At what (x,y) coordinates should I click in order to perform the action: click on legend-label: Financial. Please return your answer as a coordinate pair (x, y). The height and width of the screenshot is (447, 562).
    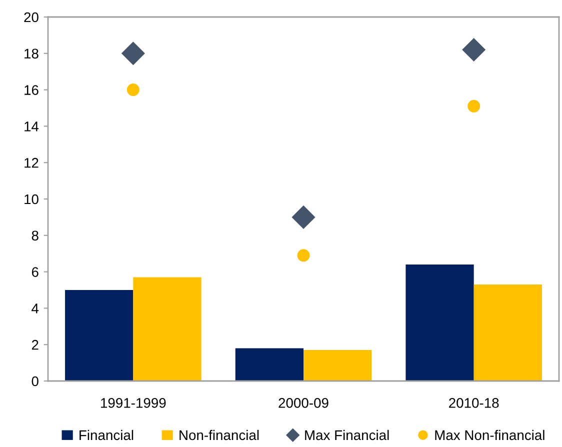
    Looking at the image, I should click on (107, 435).